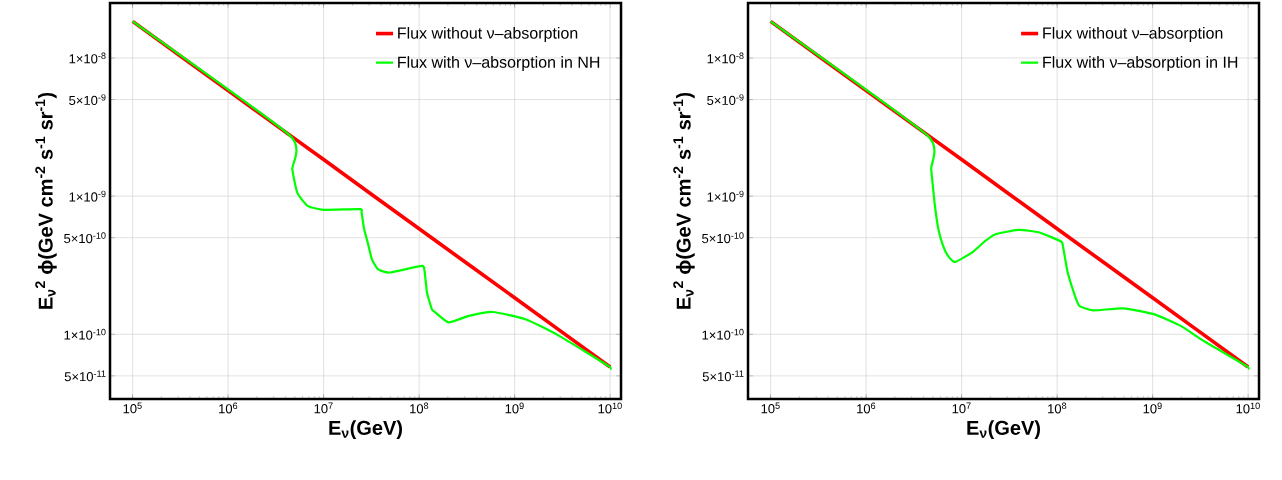  I want to click on legend-label: Flux with ν–absorption in NH, so click(499, 64).